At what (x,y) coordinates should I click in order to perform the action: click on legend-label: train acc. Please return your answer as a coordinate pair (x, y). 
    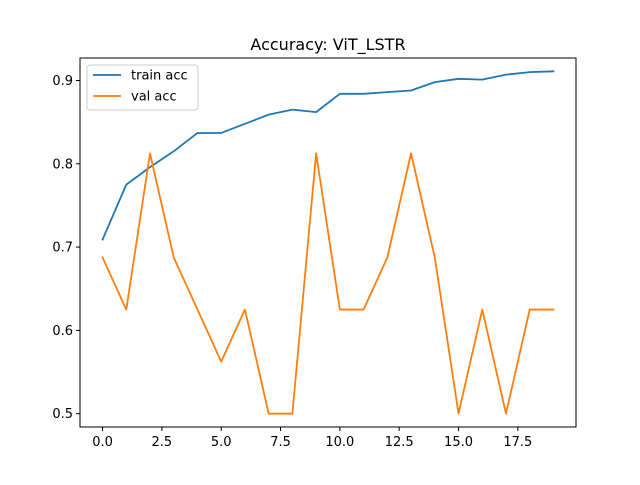
    Looking at the image, I should click on (159, 76).